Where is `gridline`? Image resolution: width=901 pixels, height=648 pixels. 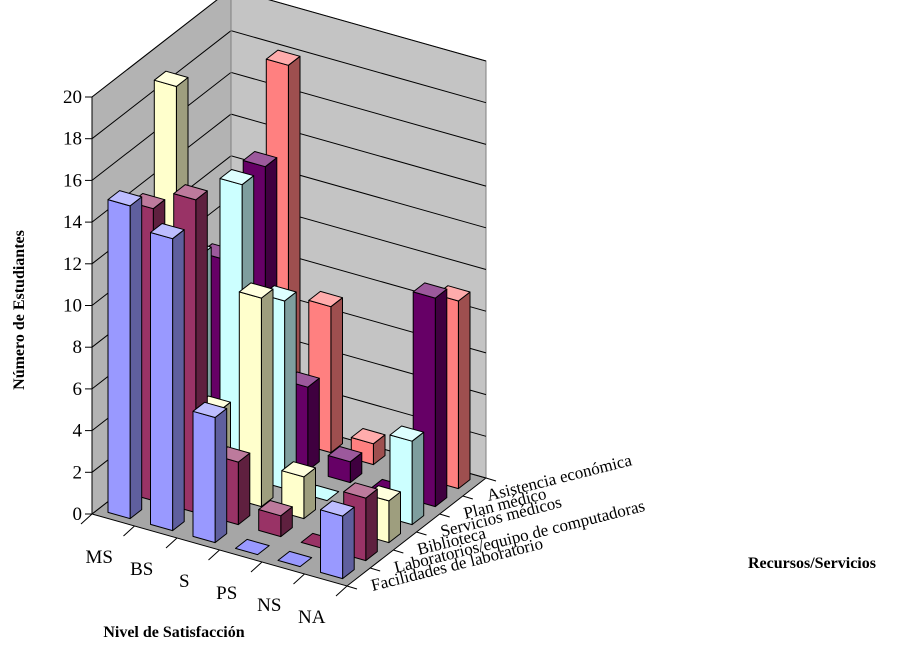 gridline is located at coordinates (289, 49).